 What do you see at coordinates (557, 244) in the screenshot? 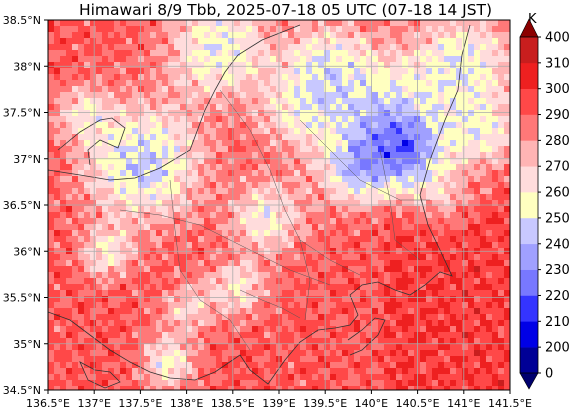
I see `colorbar-label-240: 240` at bounding box center [557, 244].